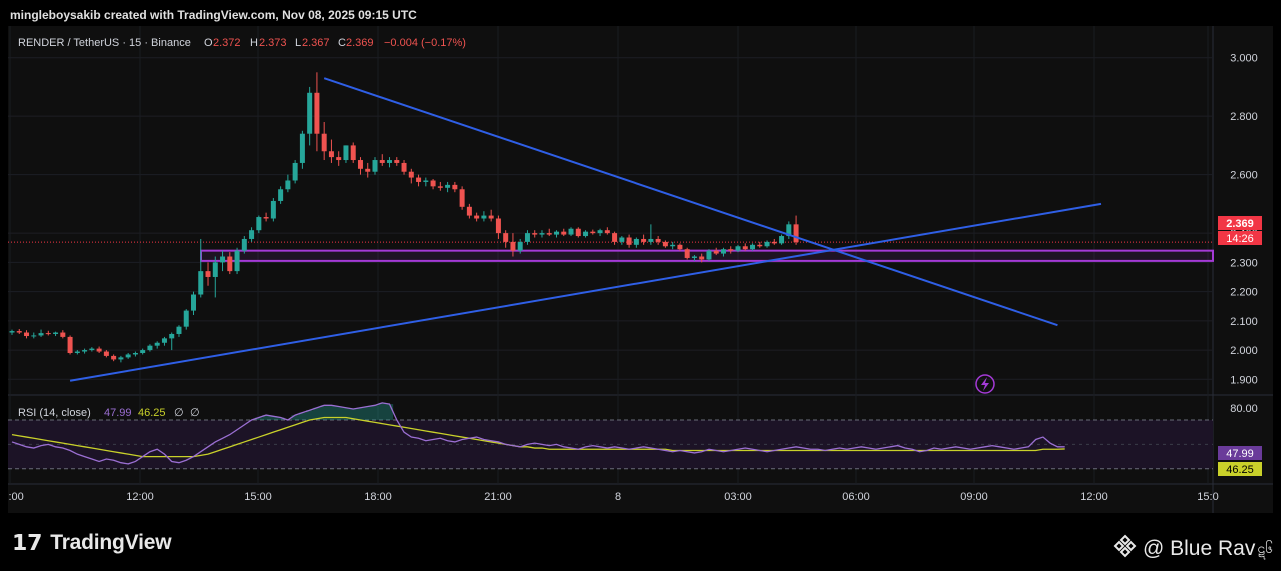  I want to click on time-tick-label: 15:00, so click(258, 497).